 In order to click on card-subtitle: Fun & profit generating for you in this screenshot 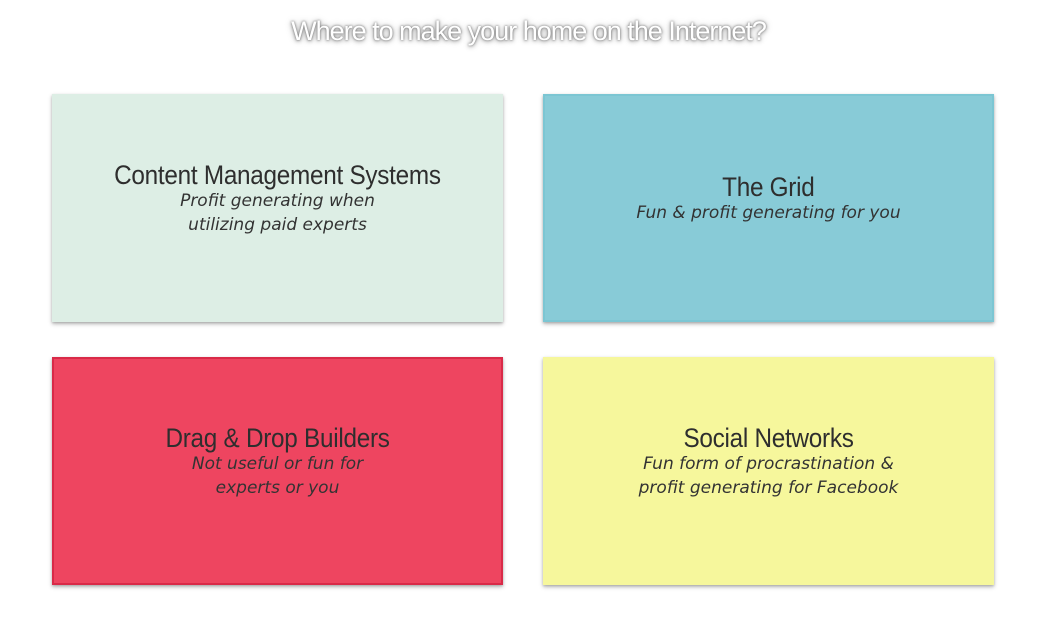, I will do `click(768, 212)`.